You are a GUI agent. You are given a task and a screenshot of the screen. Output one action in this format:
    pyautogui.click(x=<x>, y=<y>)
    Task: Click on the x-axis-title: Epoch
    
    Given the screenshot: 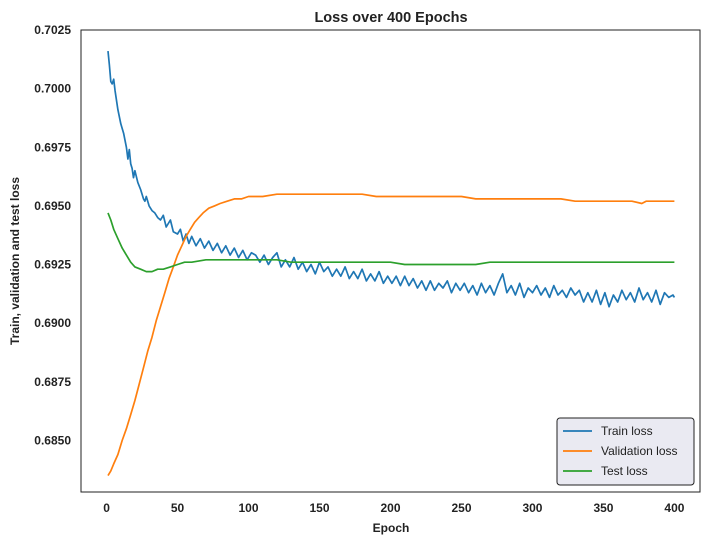 What is the action you would take?
    pyautogui.click(x=391, y=528)
    